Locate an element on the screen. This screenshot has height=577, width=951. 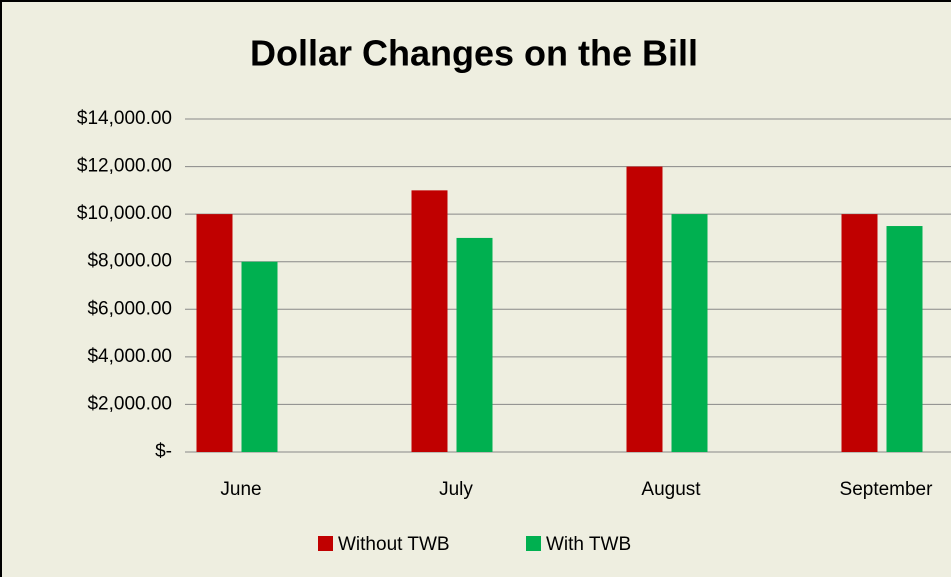
y-tick-label: $6,000.00 is located at coordinates (129, 308).